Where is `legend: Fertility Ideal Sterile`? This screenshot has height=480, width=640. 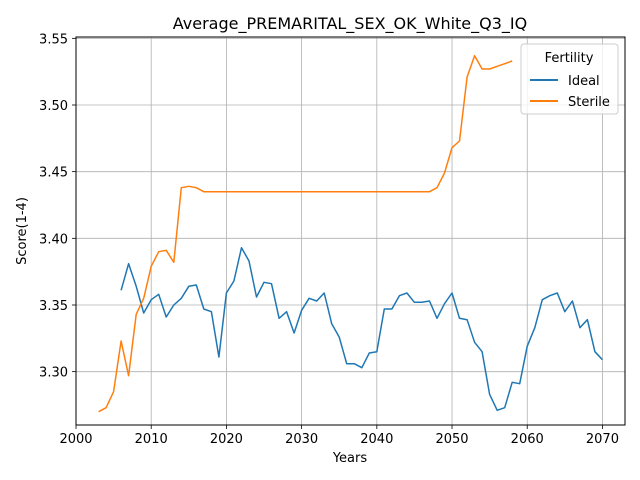 legend: Fertility Ideal Sterile is located at coordinates (569, 79).